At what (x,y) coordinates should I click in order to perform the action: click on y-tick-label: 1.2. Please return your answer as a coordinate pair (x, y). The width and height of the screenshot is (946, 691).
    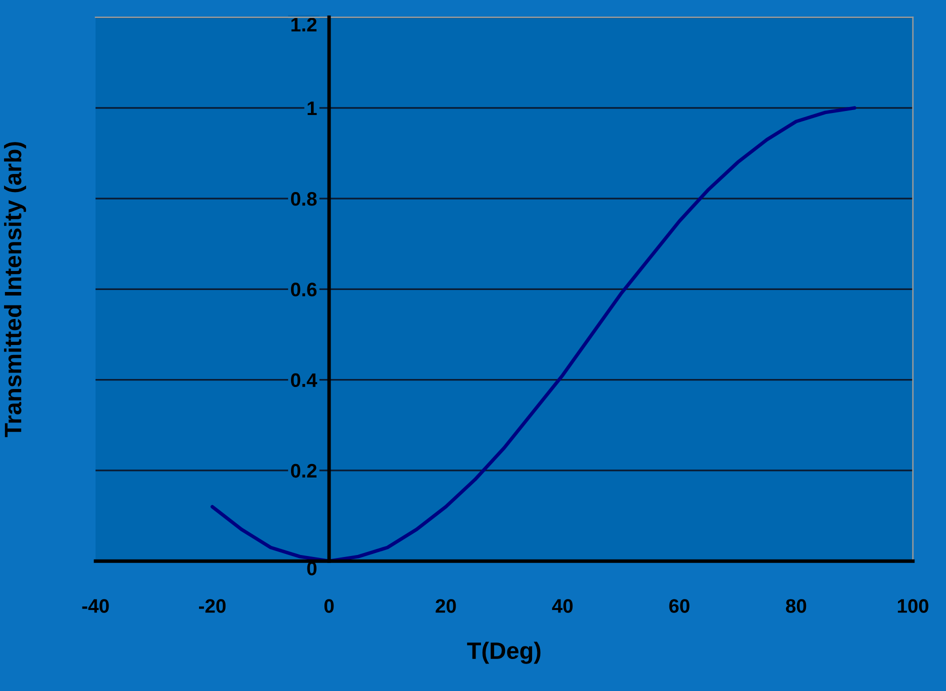
    Looking at the image, I should click on (303, 25).